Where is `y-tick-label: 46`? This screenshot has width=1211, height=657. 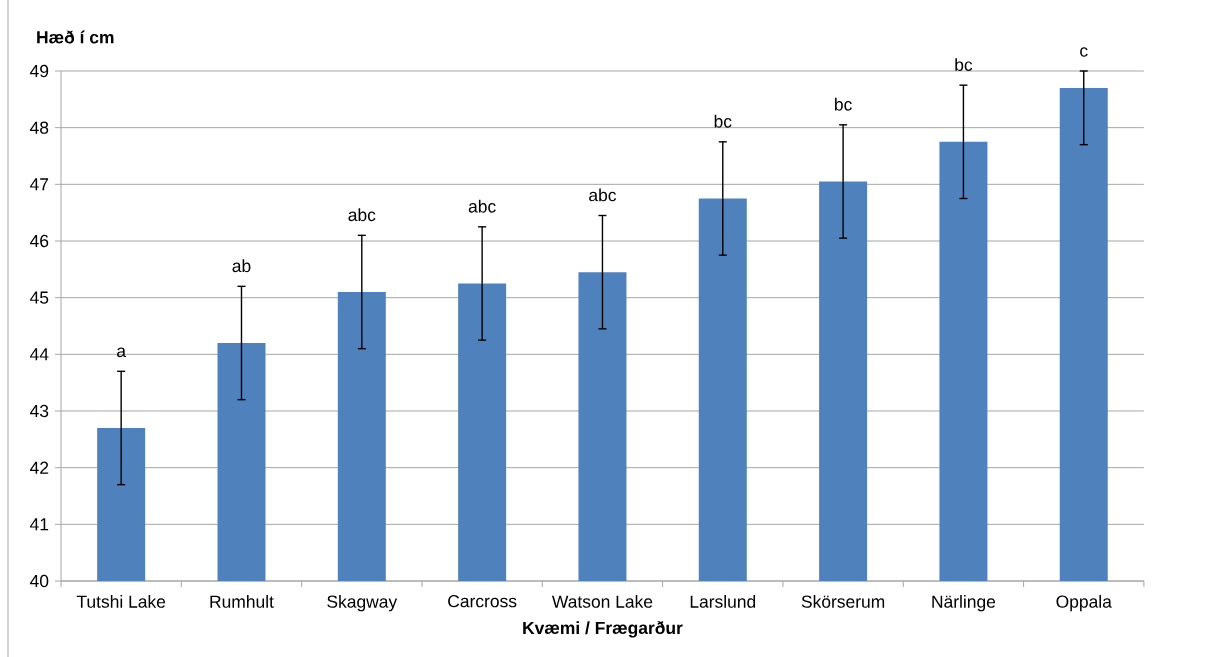 y-tick-label: 46 is located at coordinates (39, 241).